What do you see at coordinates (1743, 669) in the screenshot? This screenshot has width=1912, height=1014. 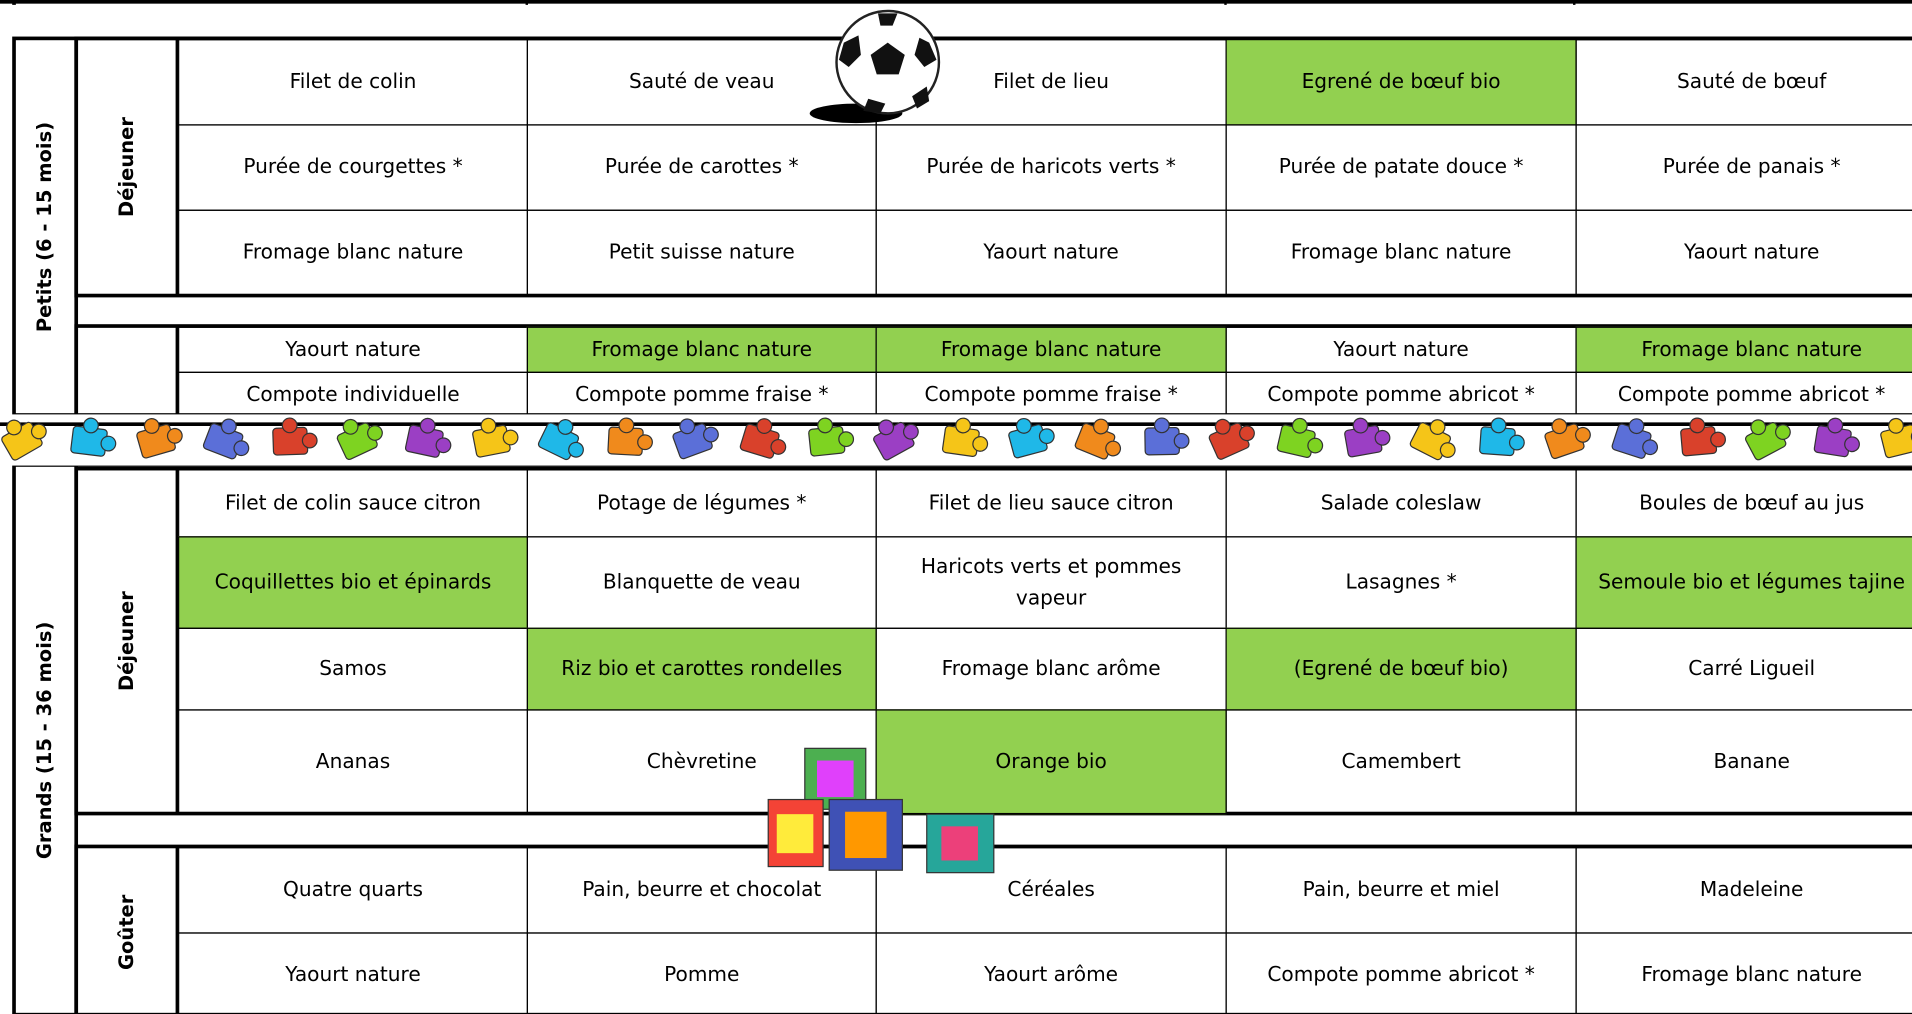 I see `menu-cell: Carré Ligueil` at bounding box center [1743, 669].